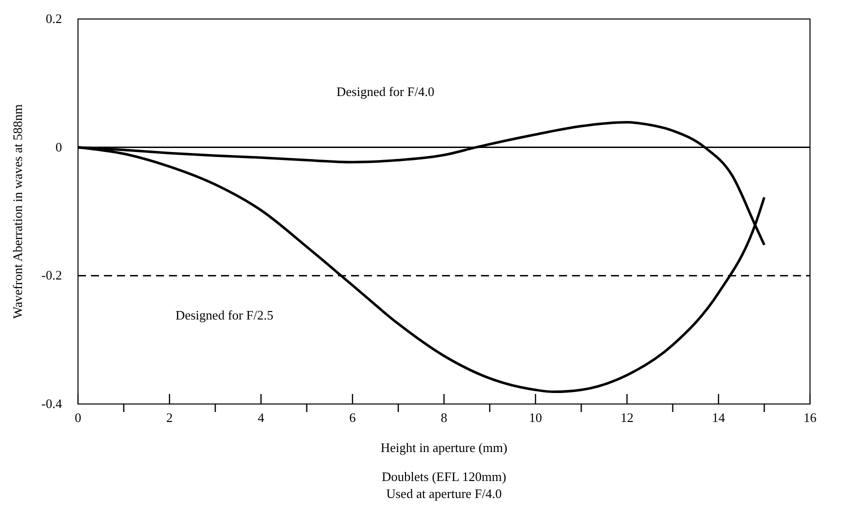 The image size is (850, 509). Describe the element at coordinates (535, 417) in the screenshot. I see `x-tick-label: 10` at that location.